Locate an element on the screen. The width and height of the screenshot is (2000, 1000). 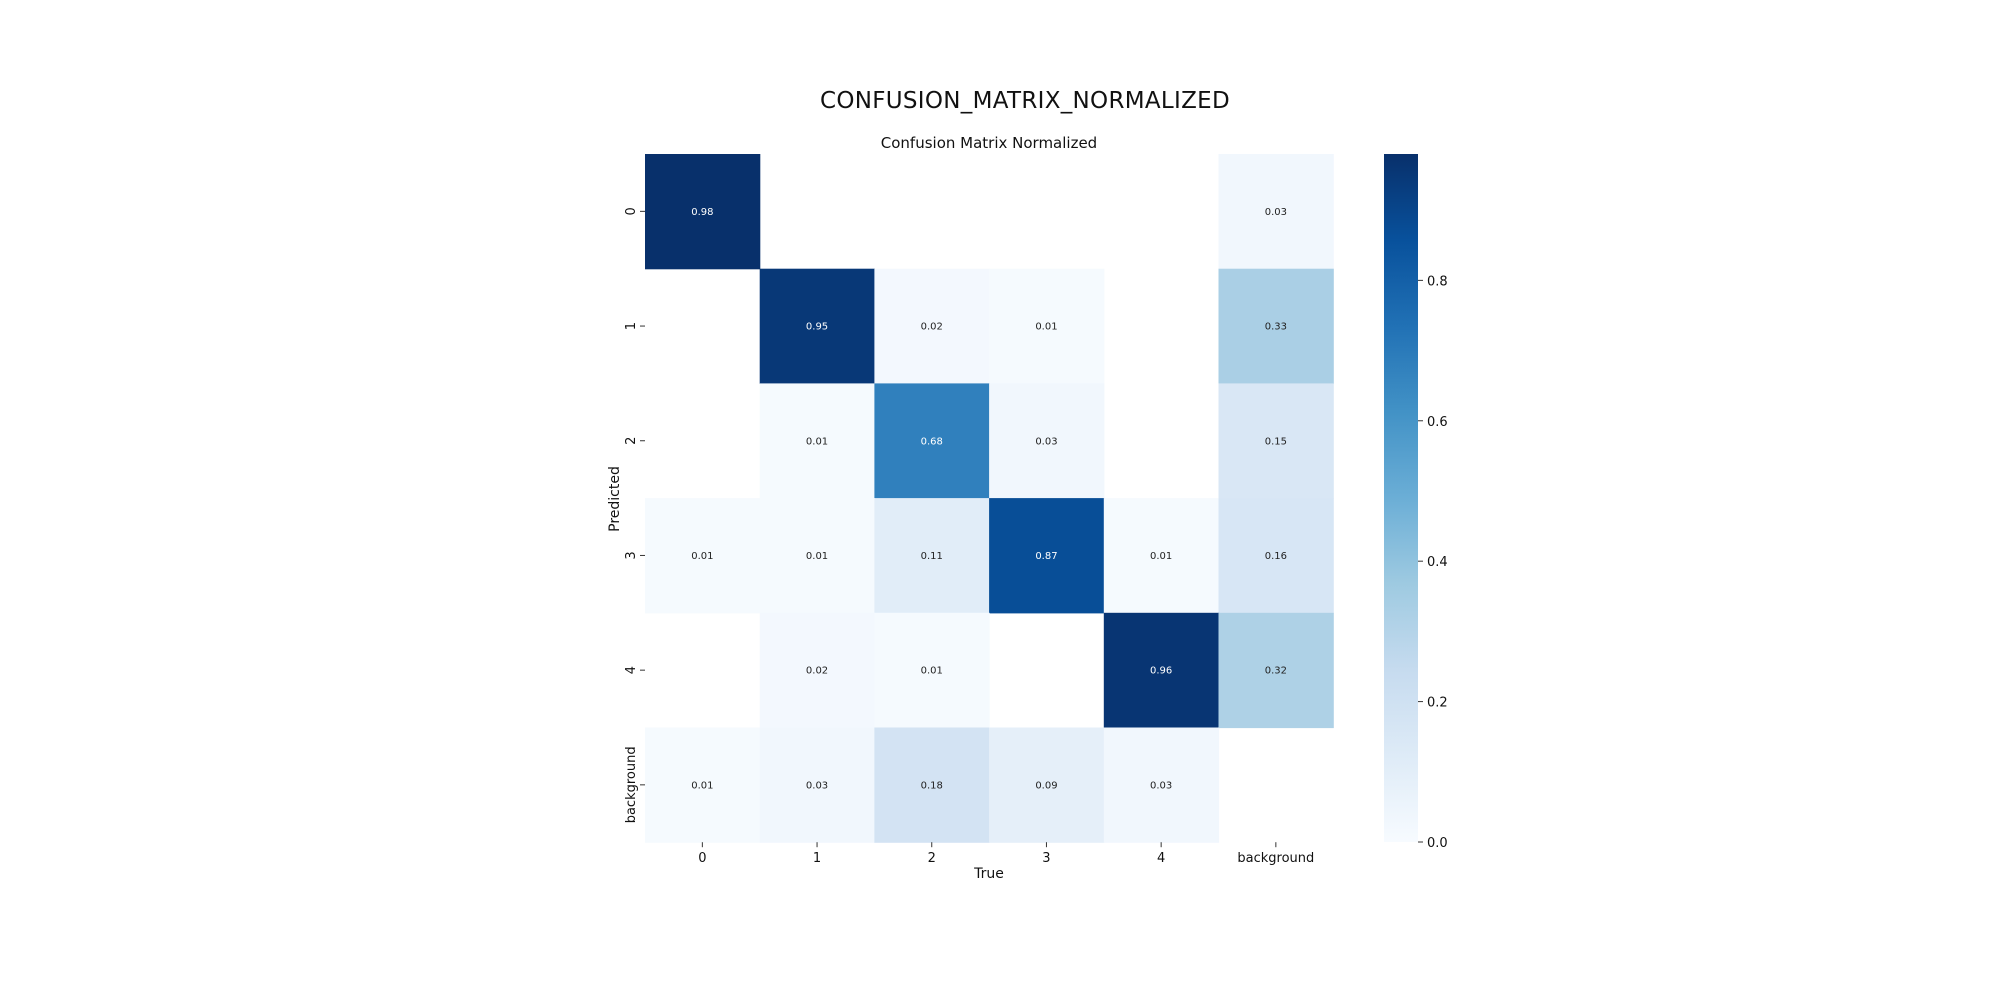
x-tick-label: 3 is located at coordinates (1046, 858).